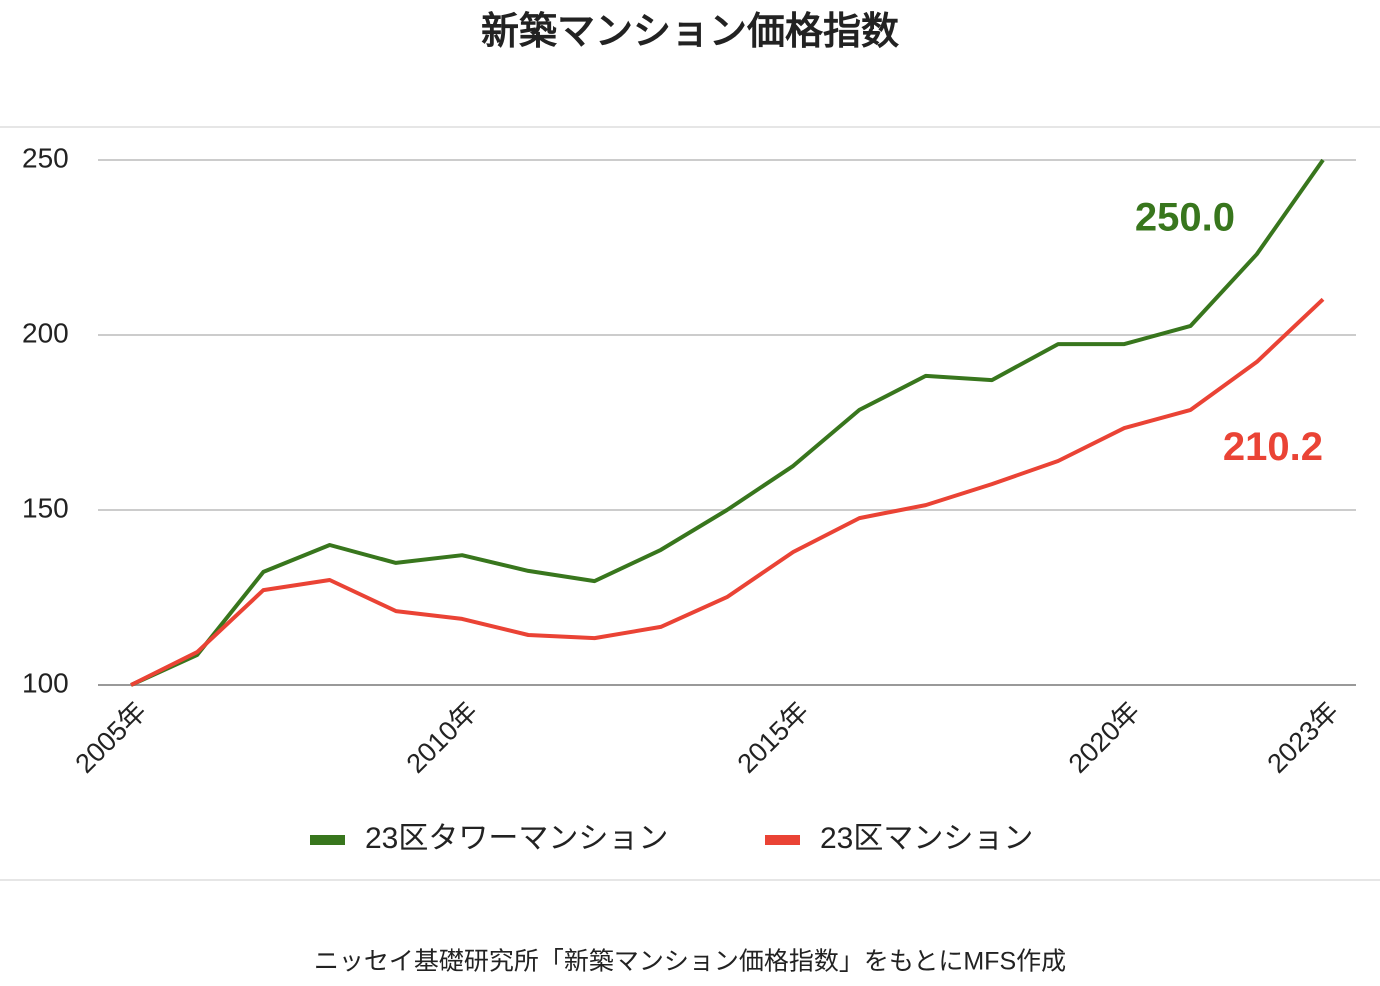  I want to click on y-tick-label: 200, so click(45, 332).